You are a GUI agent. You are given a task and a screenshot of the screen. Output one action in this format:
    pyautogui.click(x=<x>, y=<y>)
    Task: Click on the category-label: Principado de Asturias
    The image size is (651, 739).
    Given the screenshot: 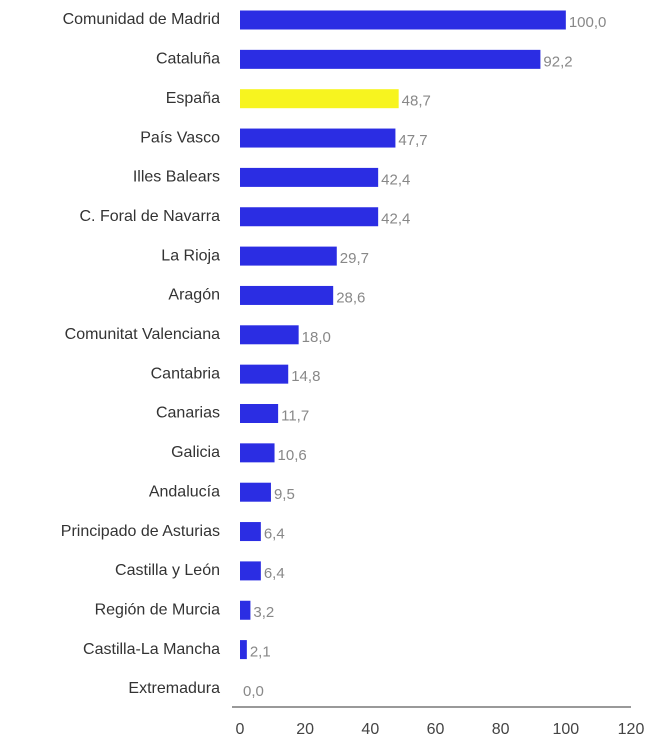 What is the action you would take?
    pyautogui.click(x=140, y=531)
    